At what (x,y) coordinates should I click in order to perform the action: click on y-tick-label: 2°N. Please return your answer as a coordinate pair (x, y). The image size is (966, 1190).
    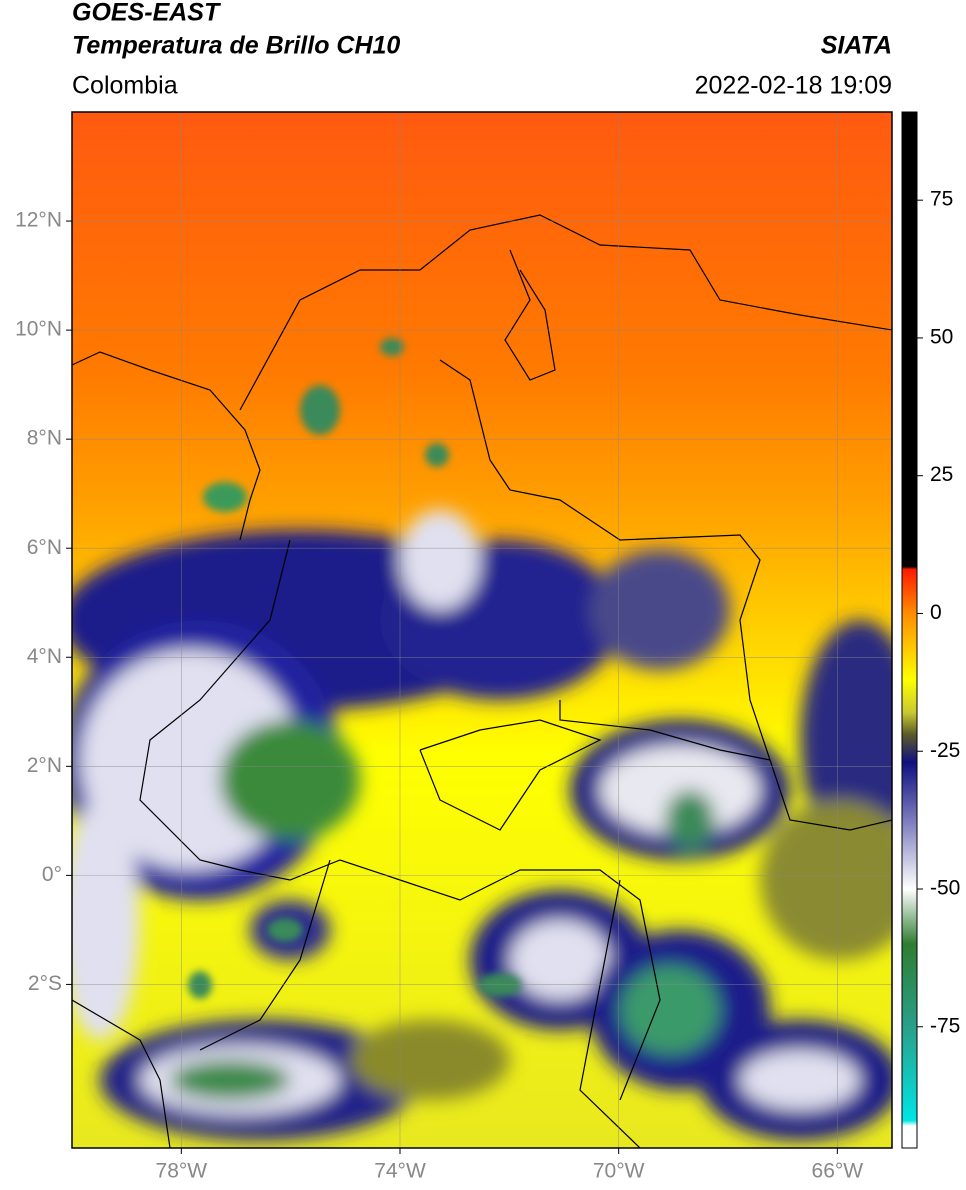
    Looking at the image, I should click on (44, 765).